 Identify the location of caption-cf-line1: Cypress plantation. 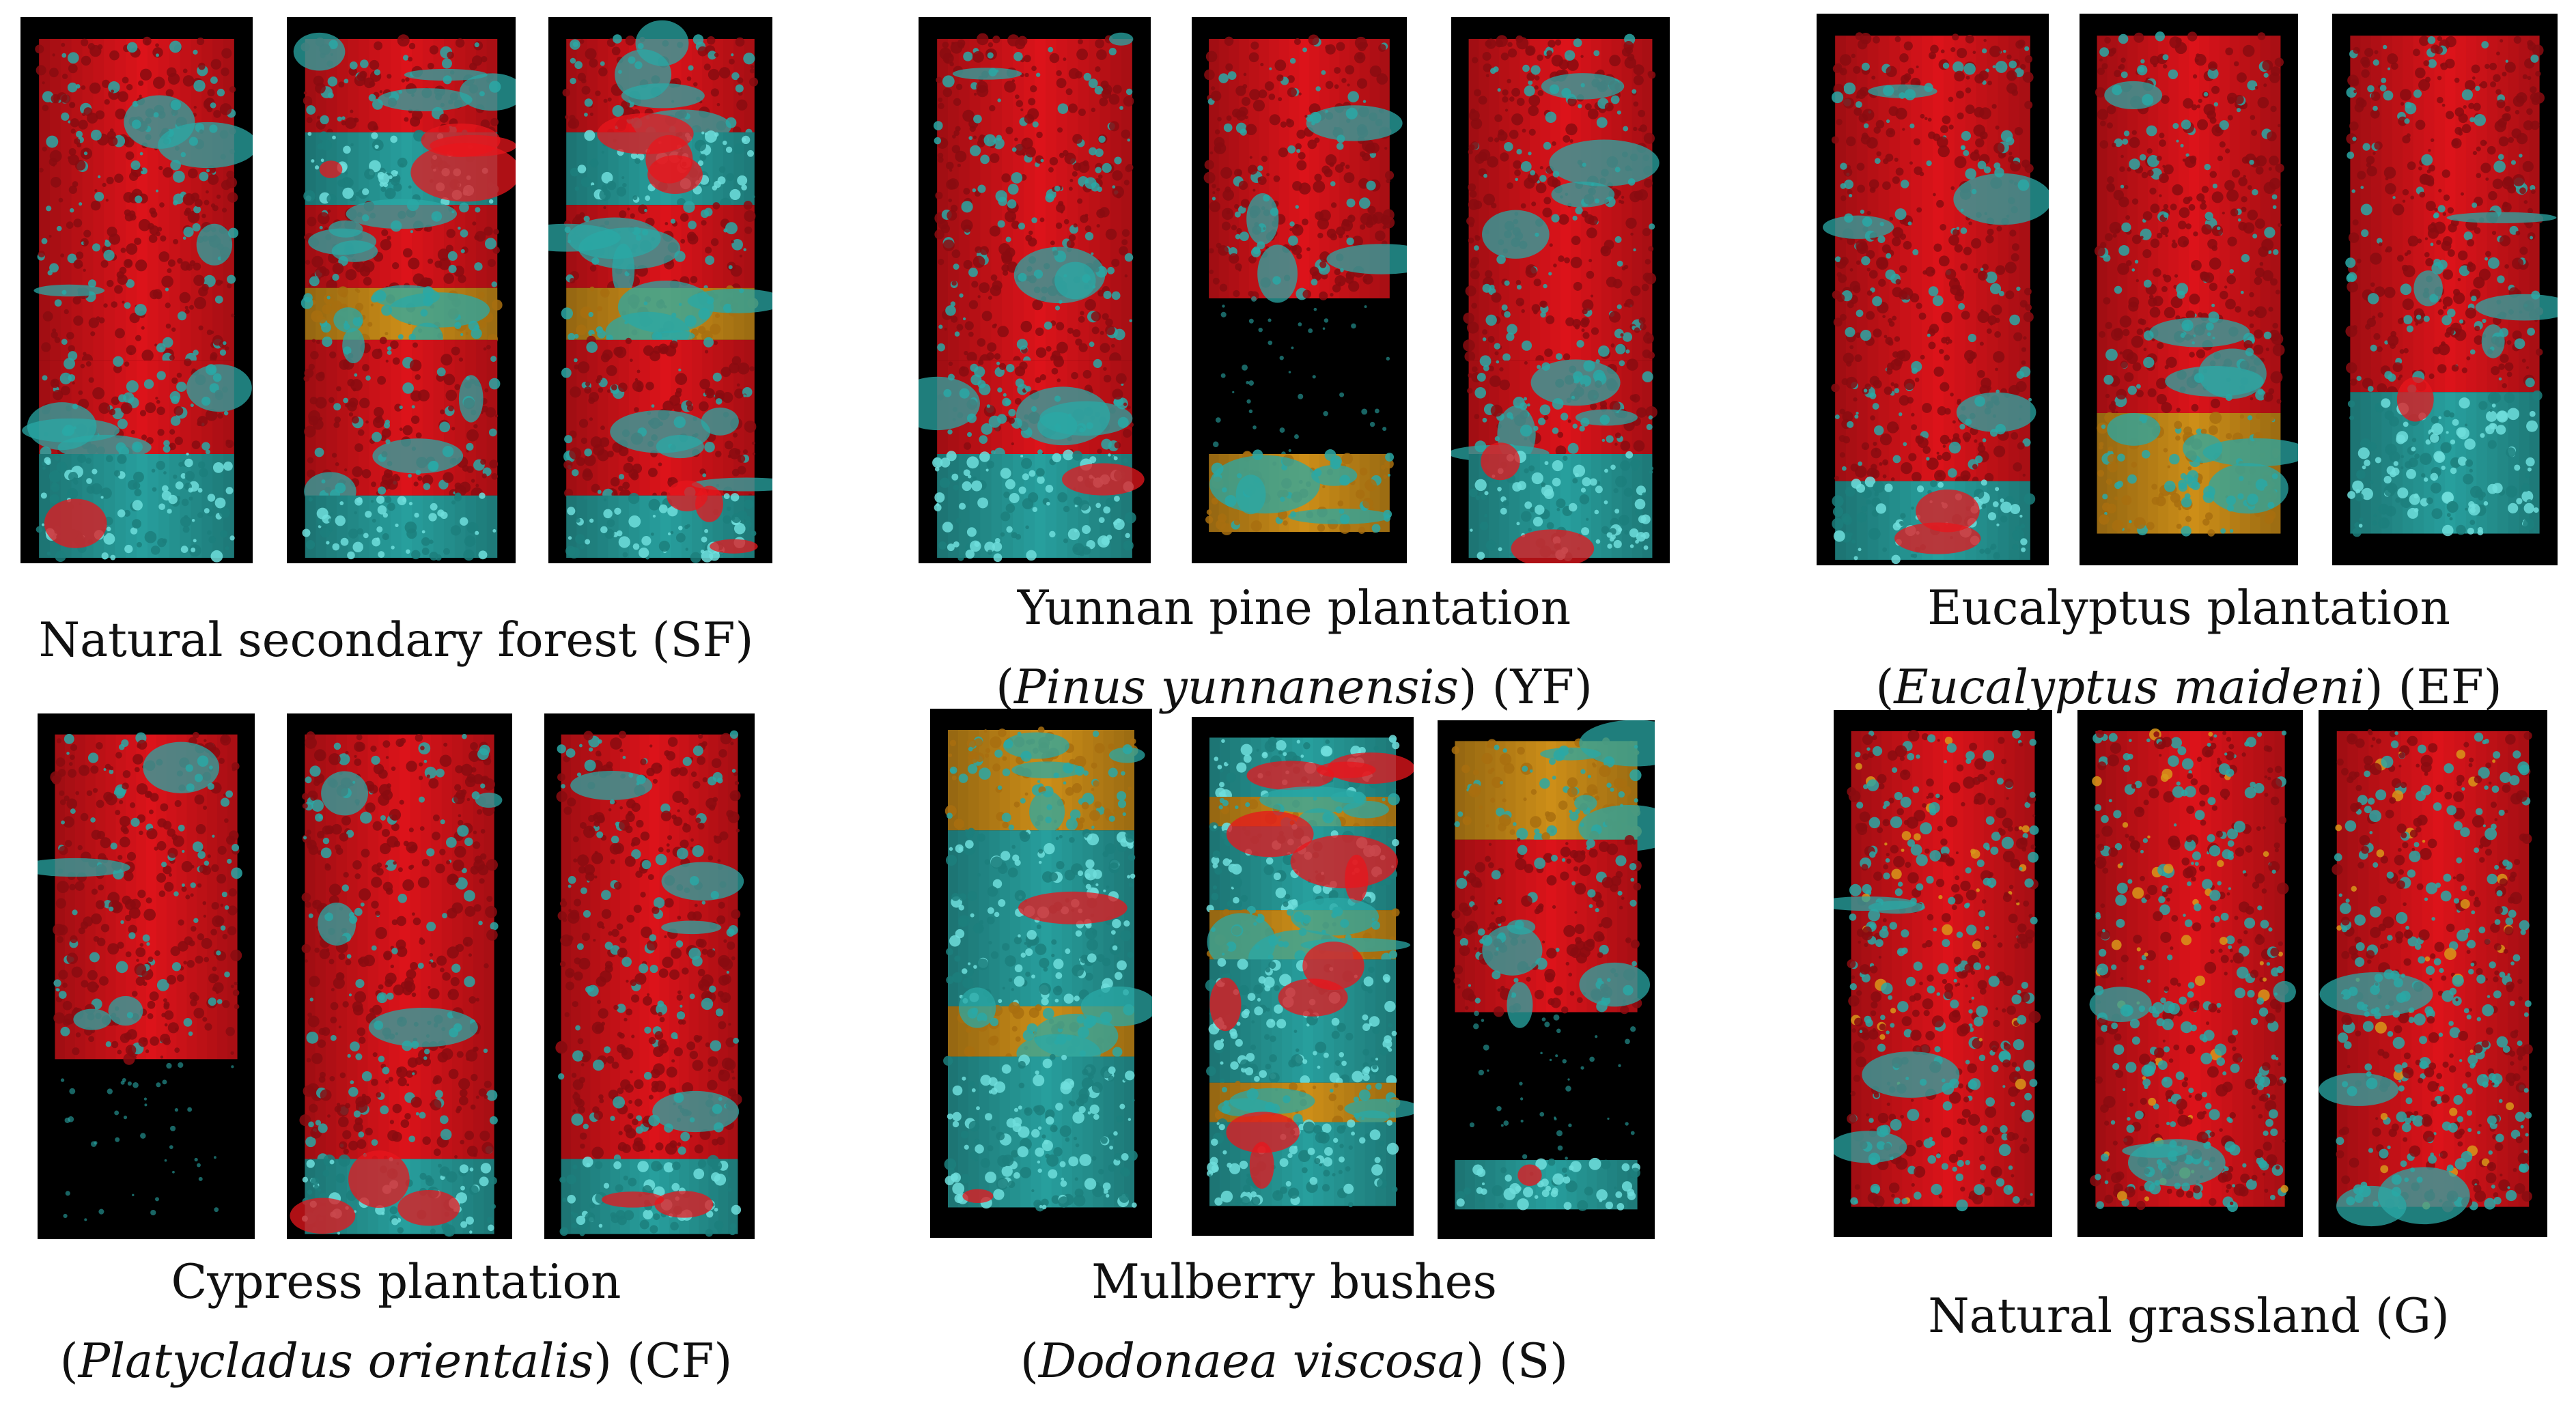
(396, 1282).